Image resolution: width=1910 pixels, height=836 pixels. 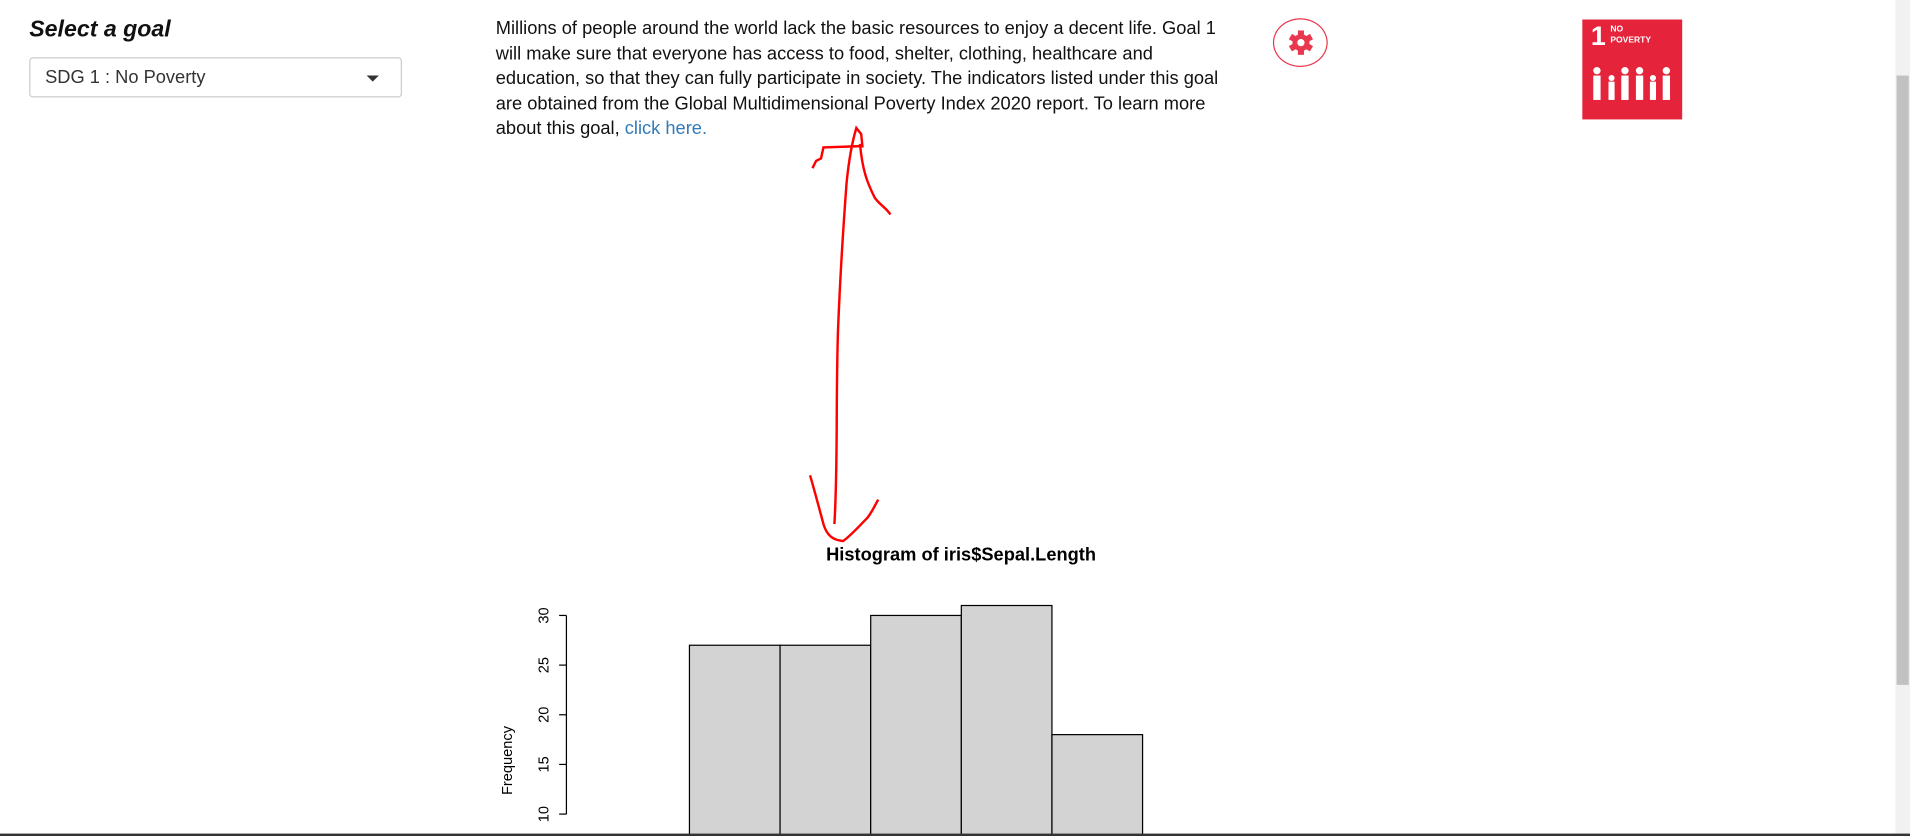 What do you see at coordinates (1598, 36) in the screenshot?
I see `icon-number: 1` at bounding box center [1598, 36].